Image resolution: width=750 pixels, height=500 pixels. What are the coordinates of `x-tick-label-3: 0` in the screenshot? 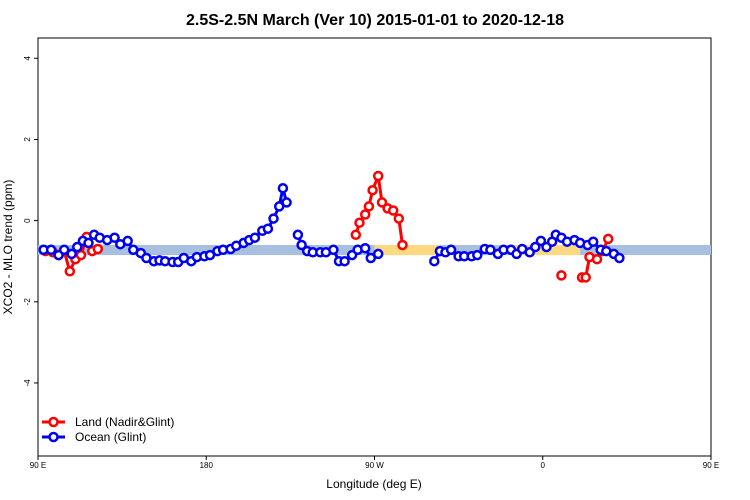 It's located at (543, 465).